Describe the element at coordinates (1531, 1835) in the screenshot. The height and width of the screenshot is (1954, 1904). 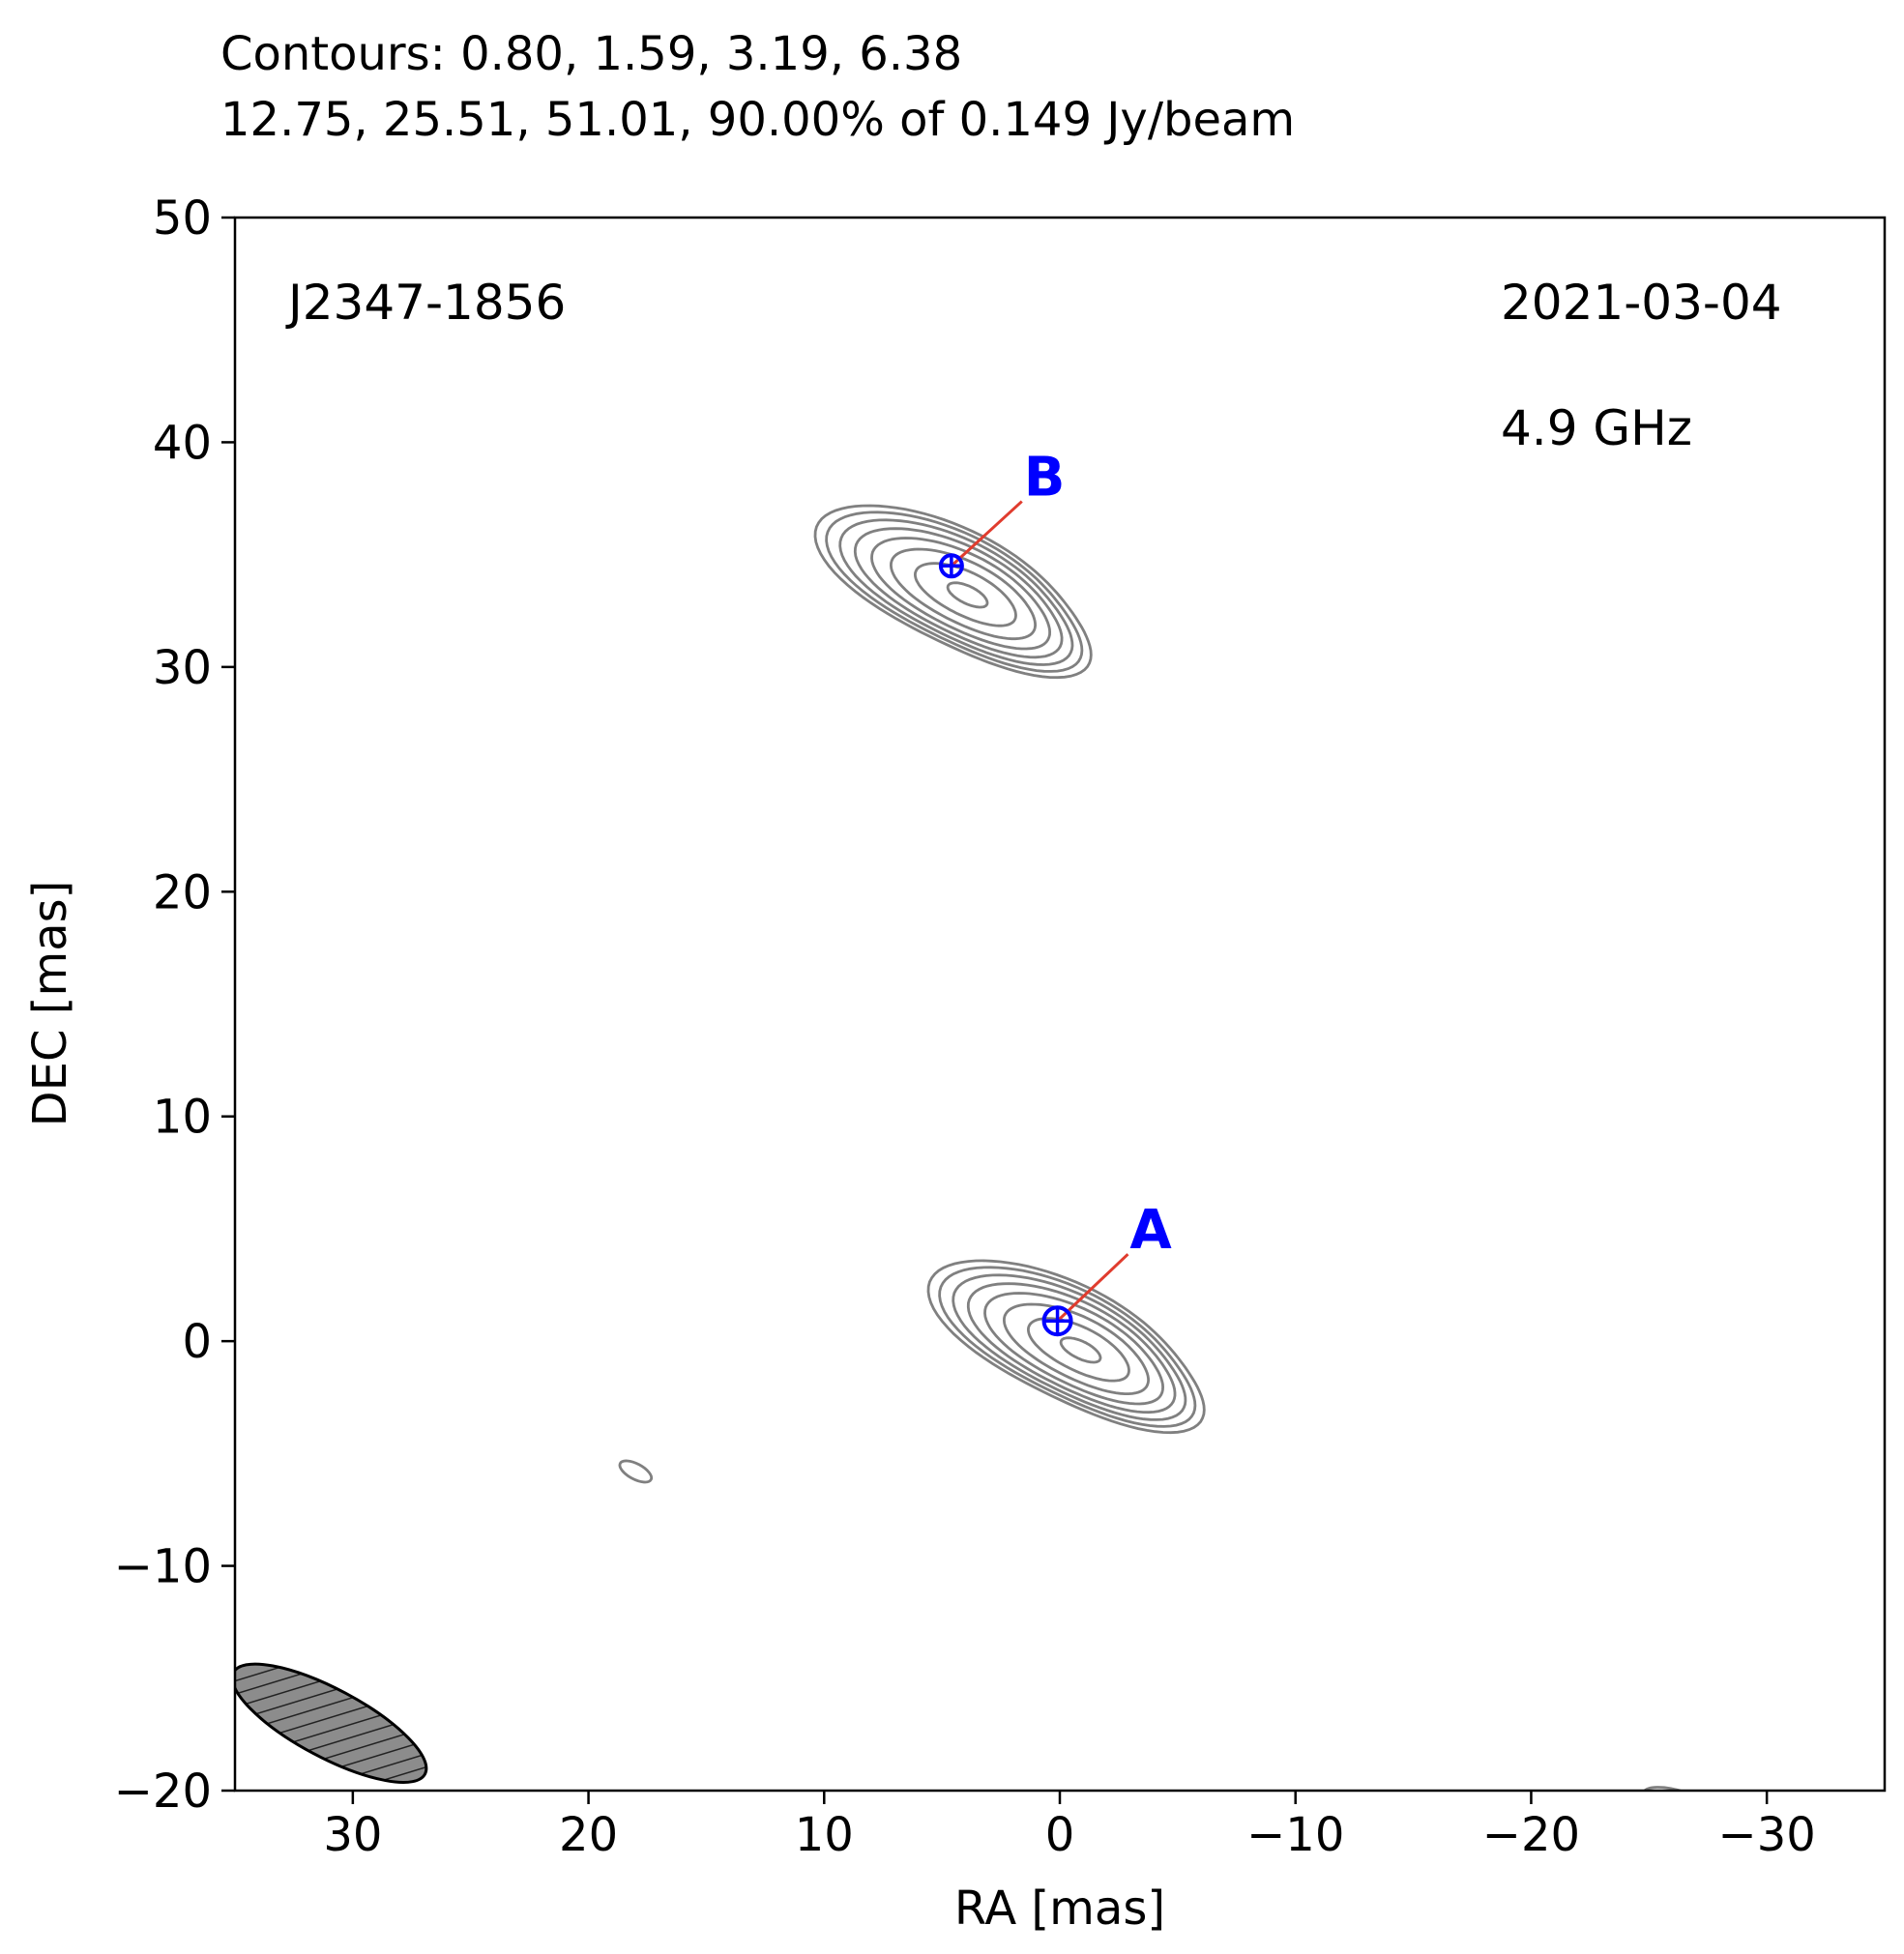
I see `x-tick-label: −20` at that location.